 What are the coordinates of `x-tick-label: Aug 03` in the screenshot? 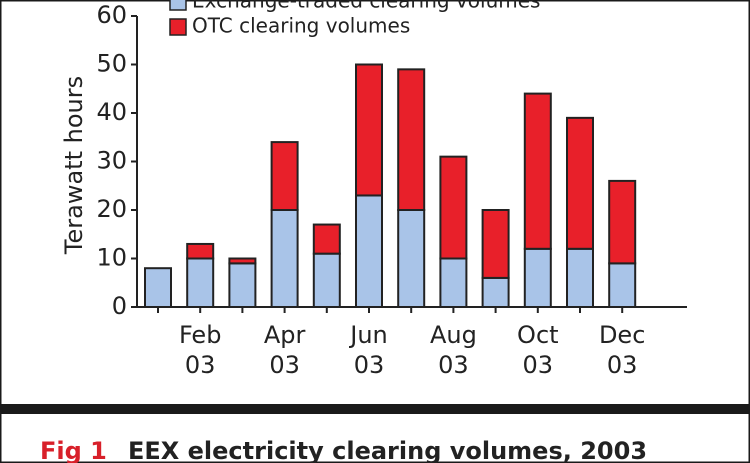 It's located at (453, 350).